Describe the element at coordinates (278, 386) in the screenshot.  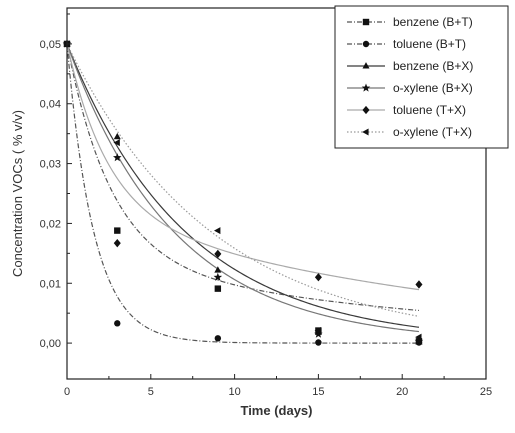
I see `x-axis-ticks: 0 5 10 15 20 25` at that location.